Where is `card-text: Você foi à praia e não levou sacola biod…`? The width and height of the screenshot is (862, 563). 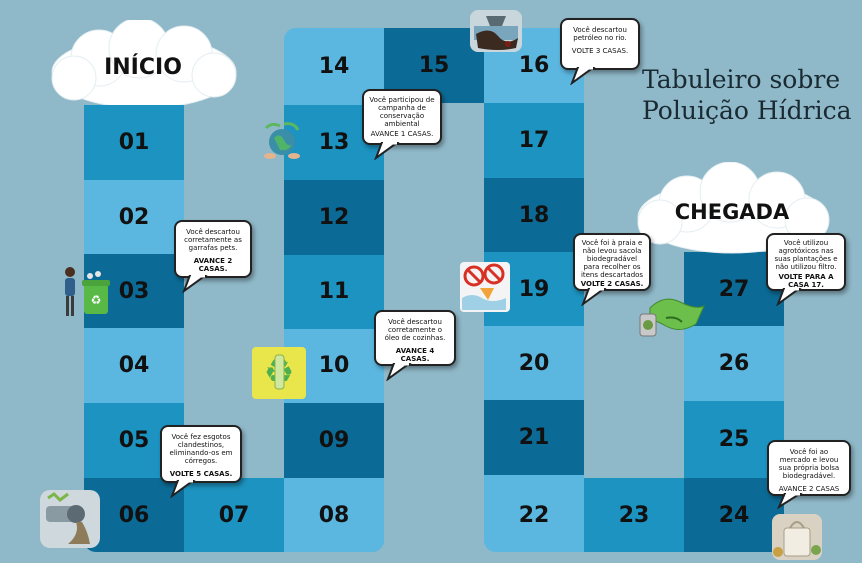
card-text: Você foi à praia e não levou sacola biod… is located at coordinates (612, 259).